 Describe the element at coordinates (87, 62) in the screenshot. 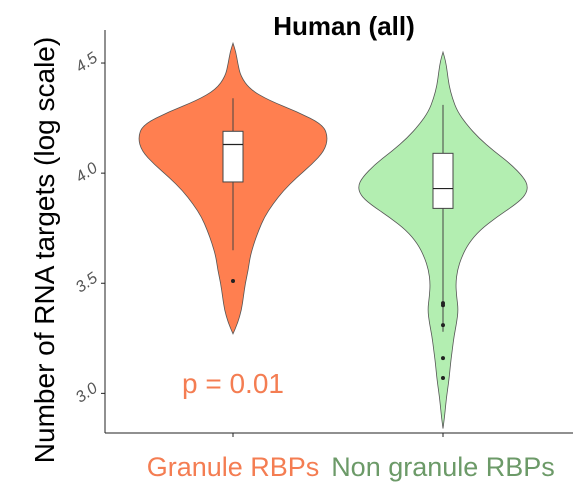

I see `y-tick-label-4: 4.5` at that location.